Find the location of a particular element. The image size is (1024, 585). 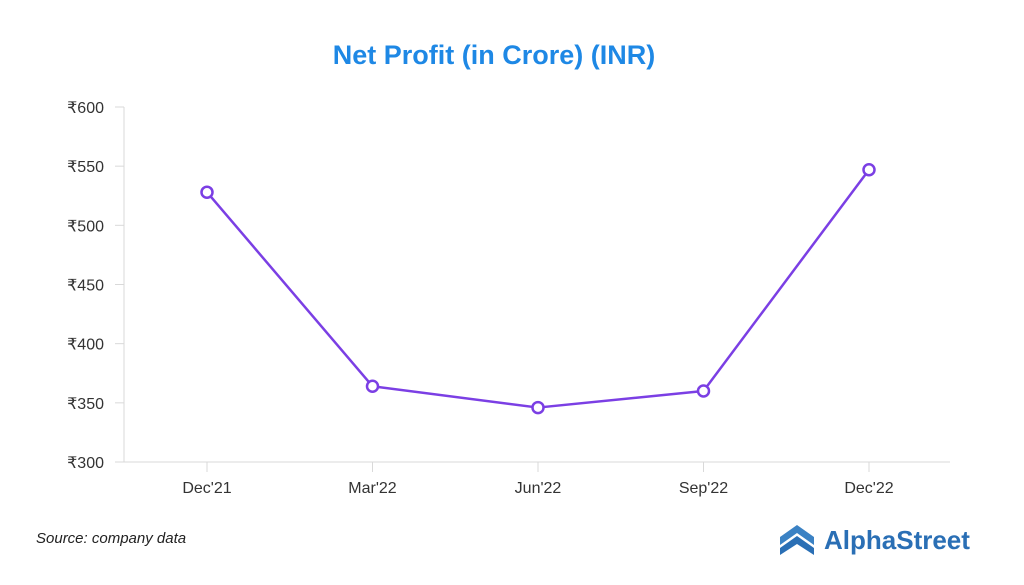

x-axis-ticks: Dec'21 Mar'22 Jun'22 Sep'22 Dec'22 is located at coordinates (538, 479).